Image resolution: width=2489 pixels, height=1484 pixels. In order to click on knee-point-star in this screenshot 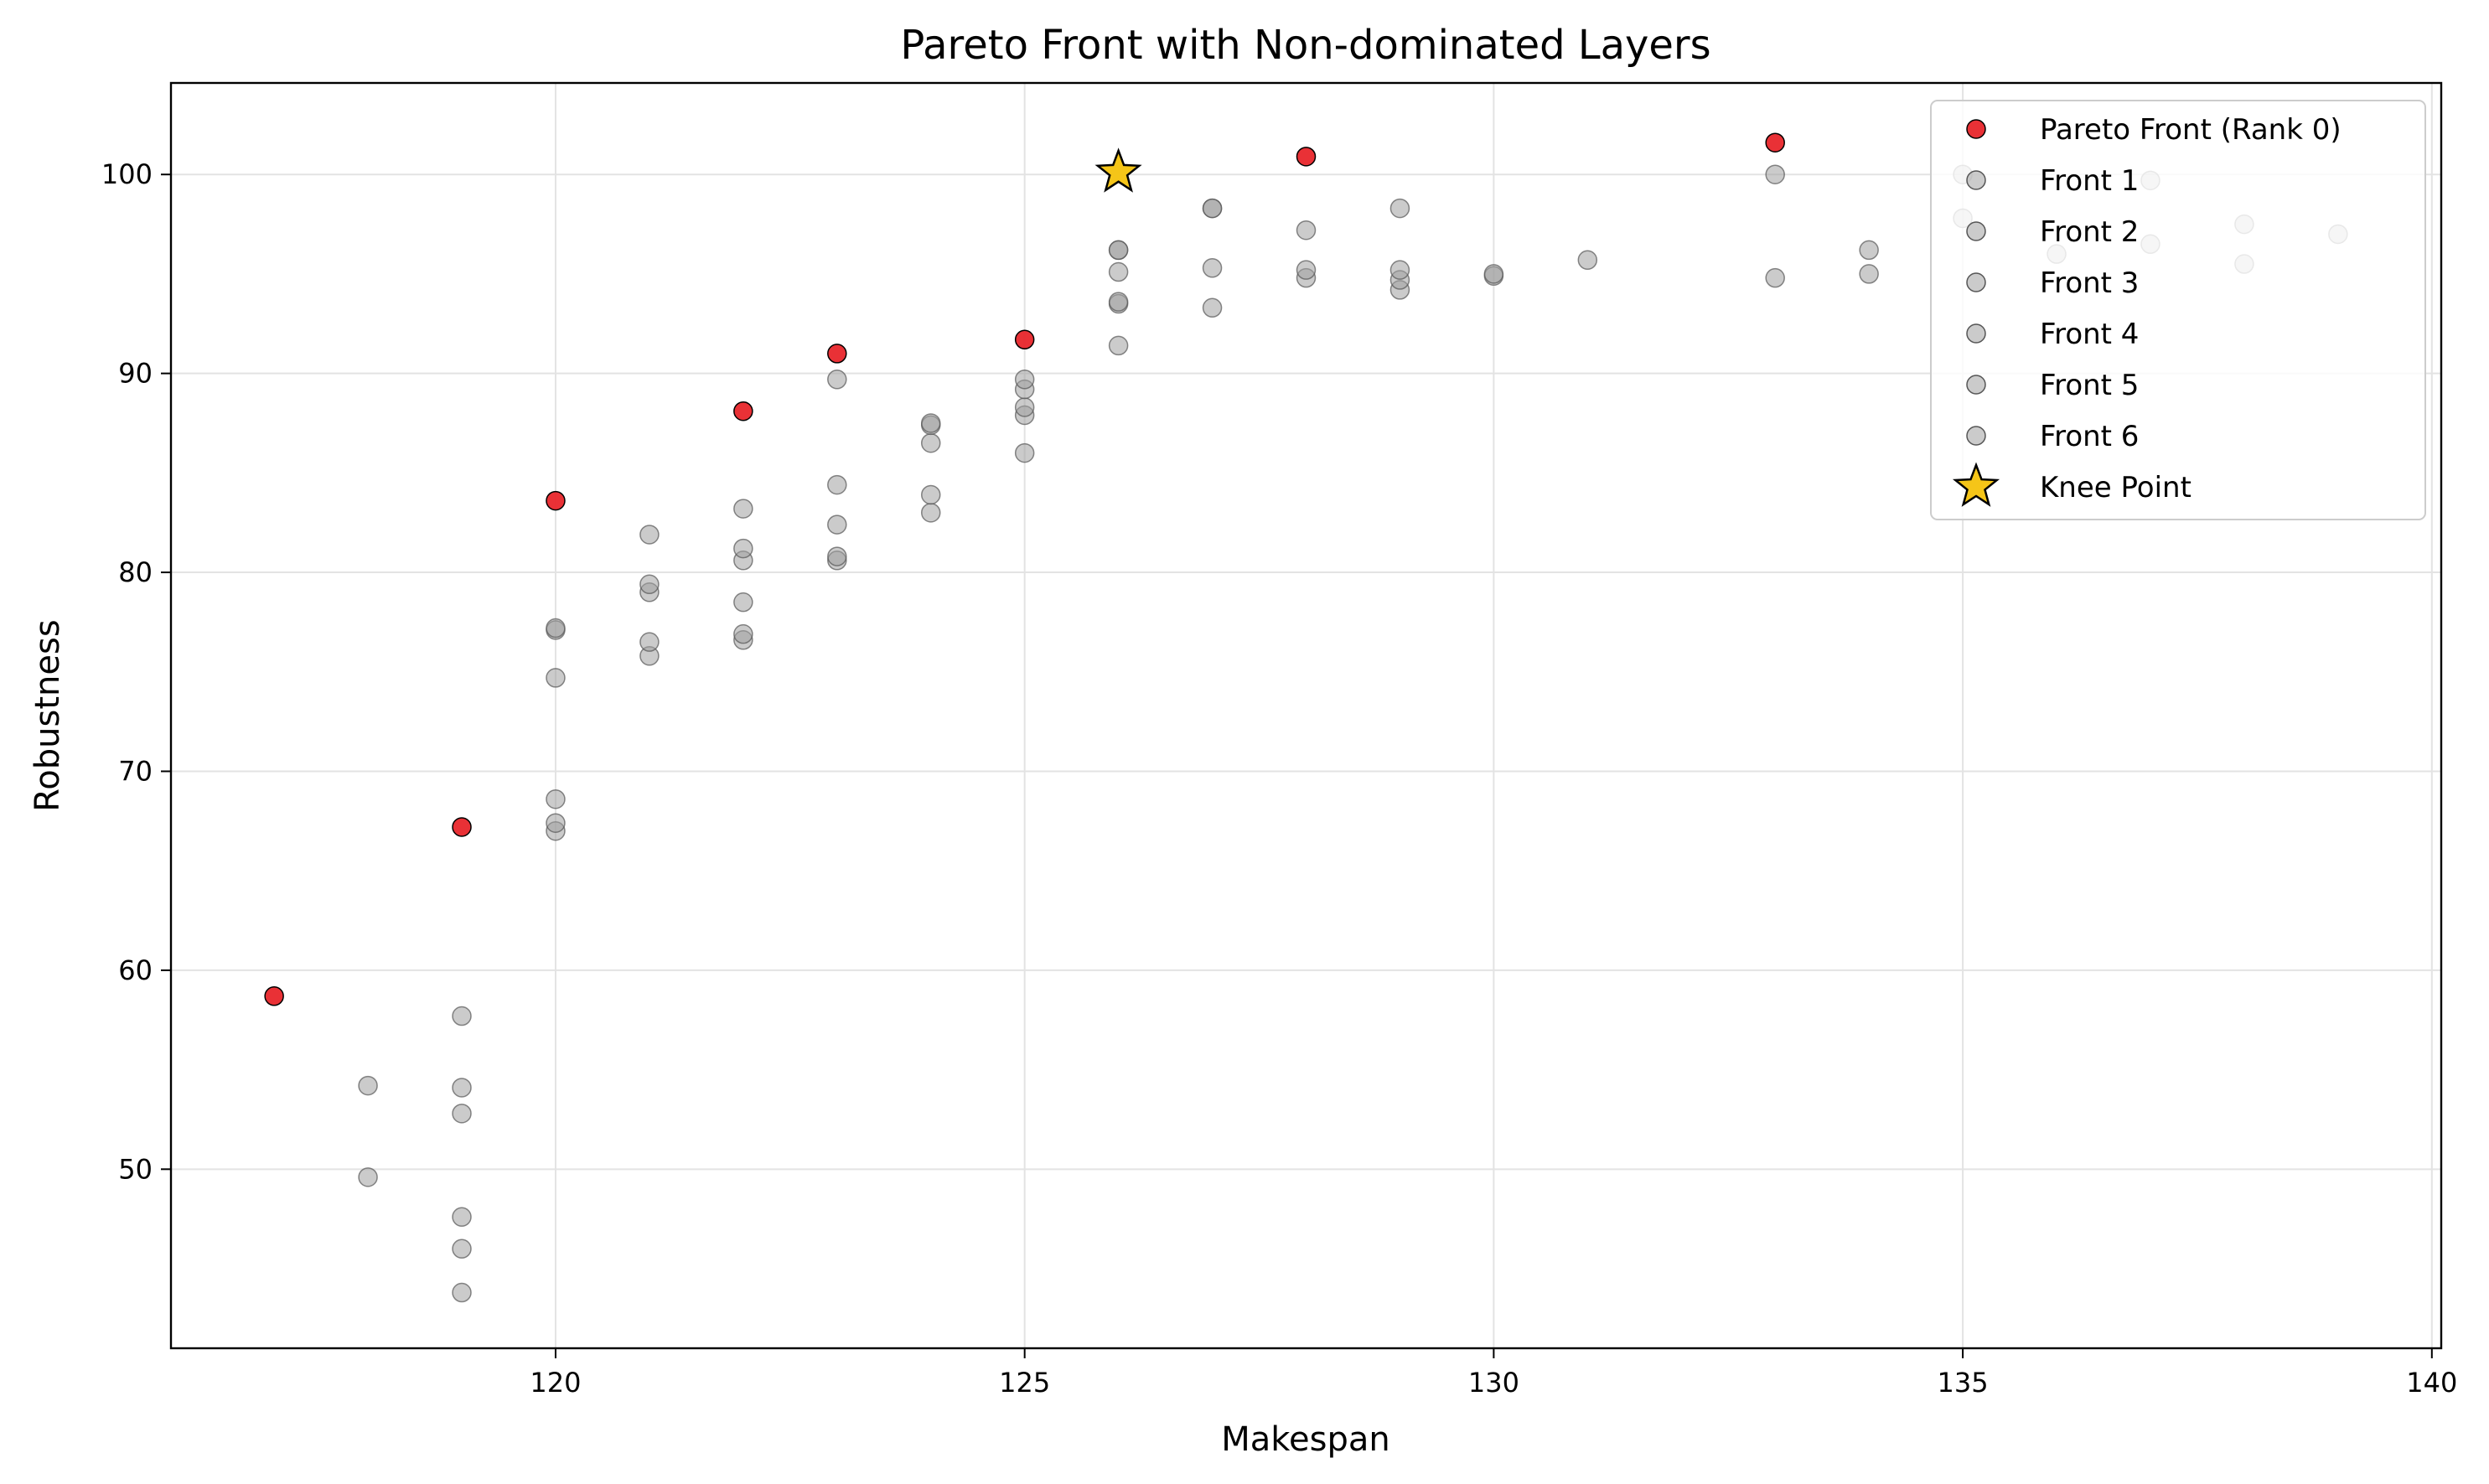, I will do `click(1118, 170)`.